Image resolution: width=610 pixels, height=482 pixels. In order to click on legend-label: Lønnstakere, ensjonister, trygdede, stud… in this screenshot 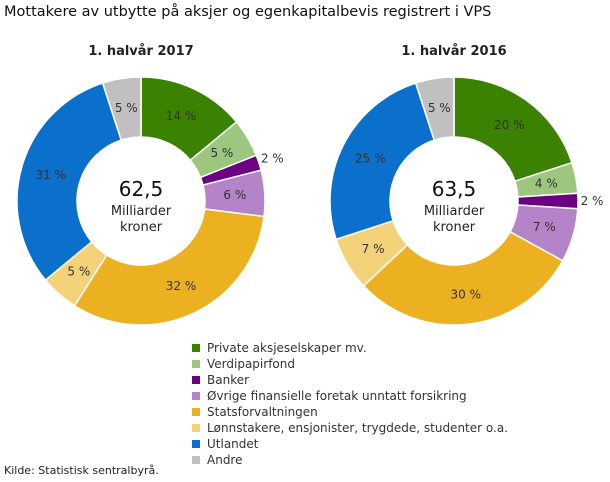, I will do `click(357, 428)`.